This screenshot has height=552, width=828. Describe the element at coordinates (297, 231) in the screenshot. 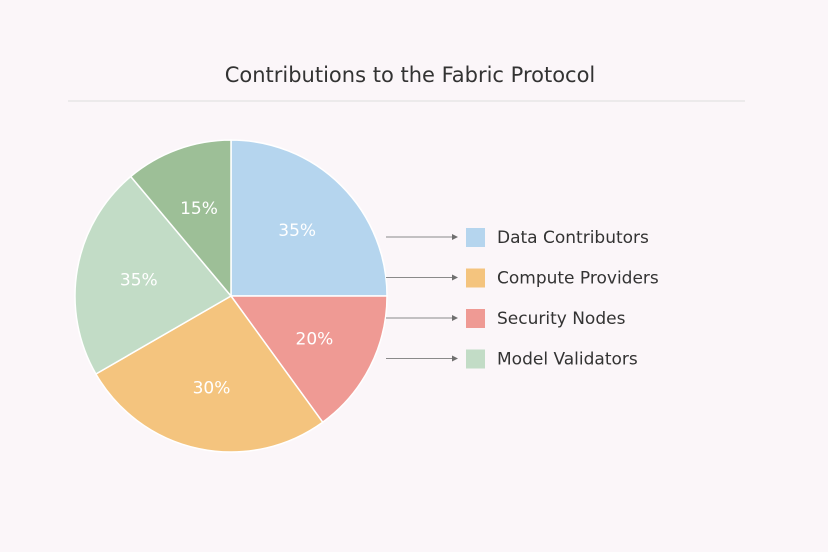

I see `pie-slice-label-1: 35%` at that location.